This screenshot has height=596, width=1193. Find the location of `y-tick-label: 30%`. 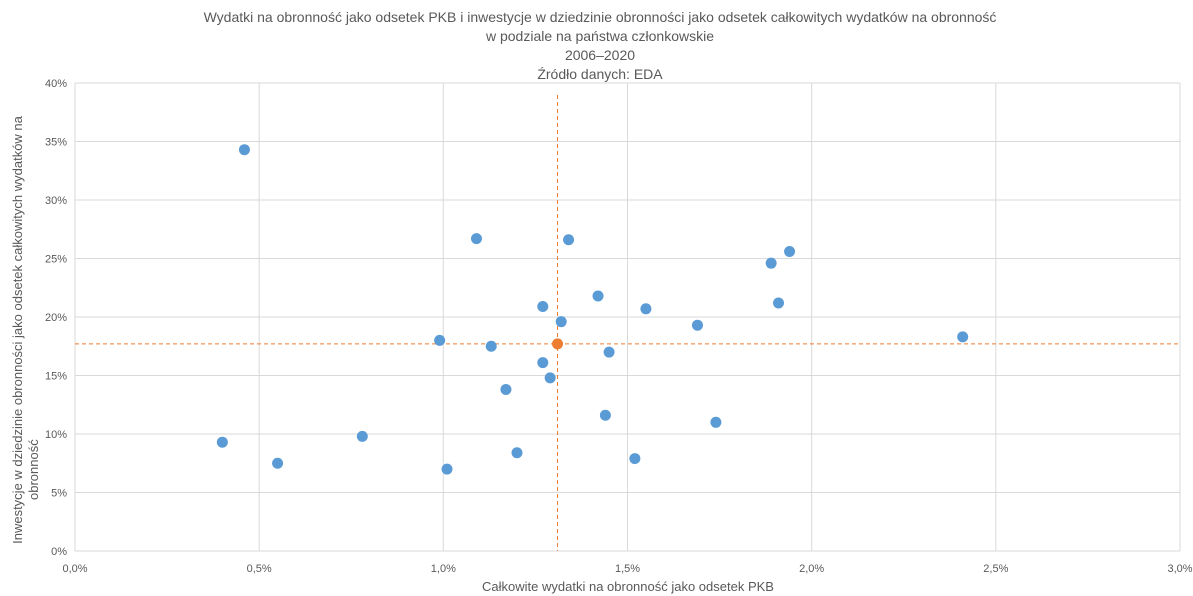

y-tick-label: 30% is located at coordinates (56, 201).